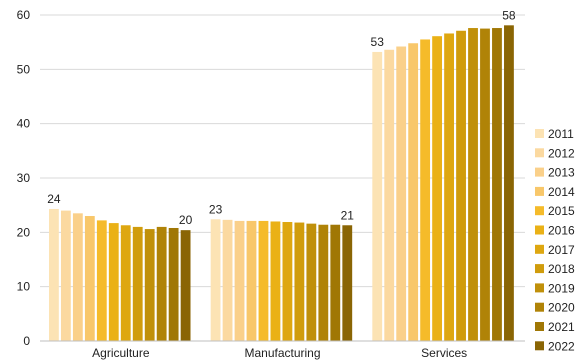 The image size is (577, 361). I want to click on bar-manufacturing-2019, so click(311, 282).